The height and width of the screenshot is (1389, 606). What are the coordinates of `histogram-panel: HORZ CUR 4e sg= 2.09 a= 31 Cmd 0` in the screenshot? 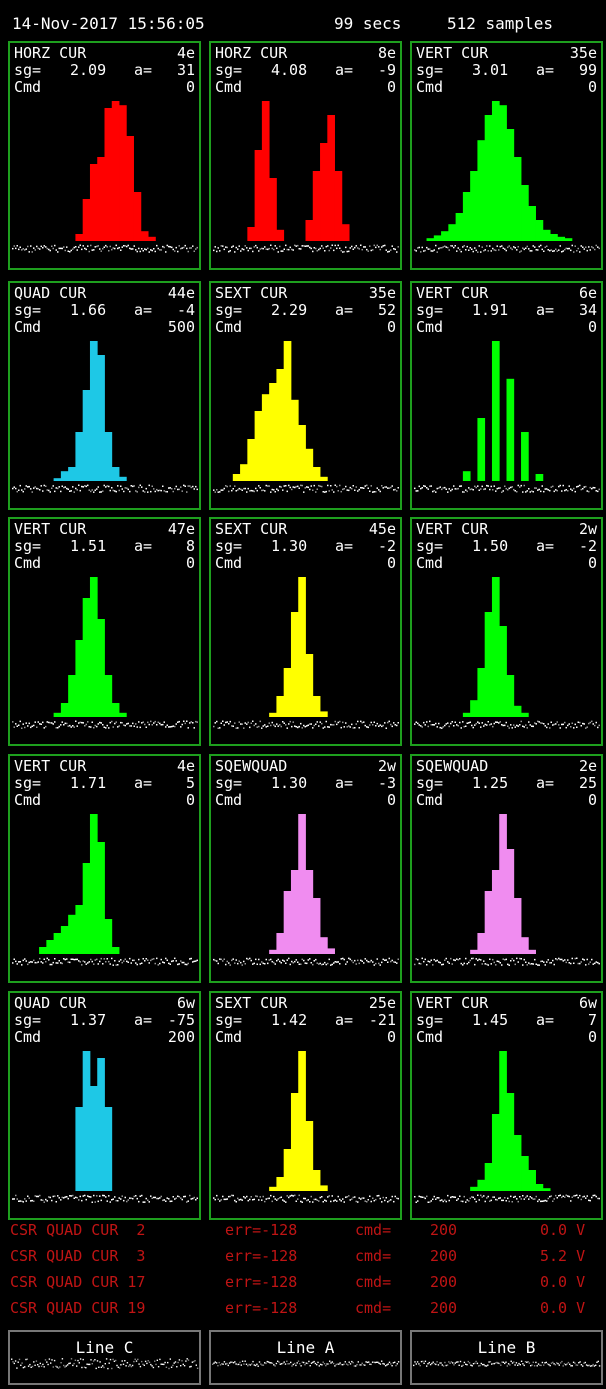 It's located at (104, 155).